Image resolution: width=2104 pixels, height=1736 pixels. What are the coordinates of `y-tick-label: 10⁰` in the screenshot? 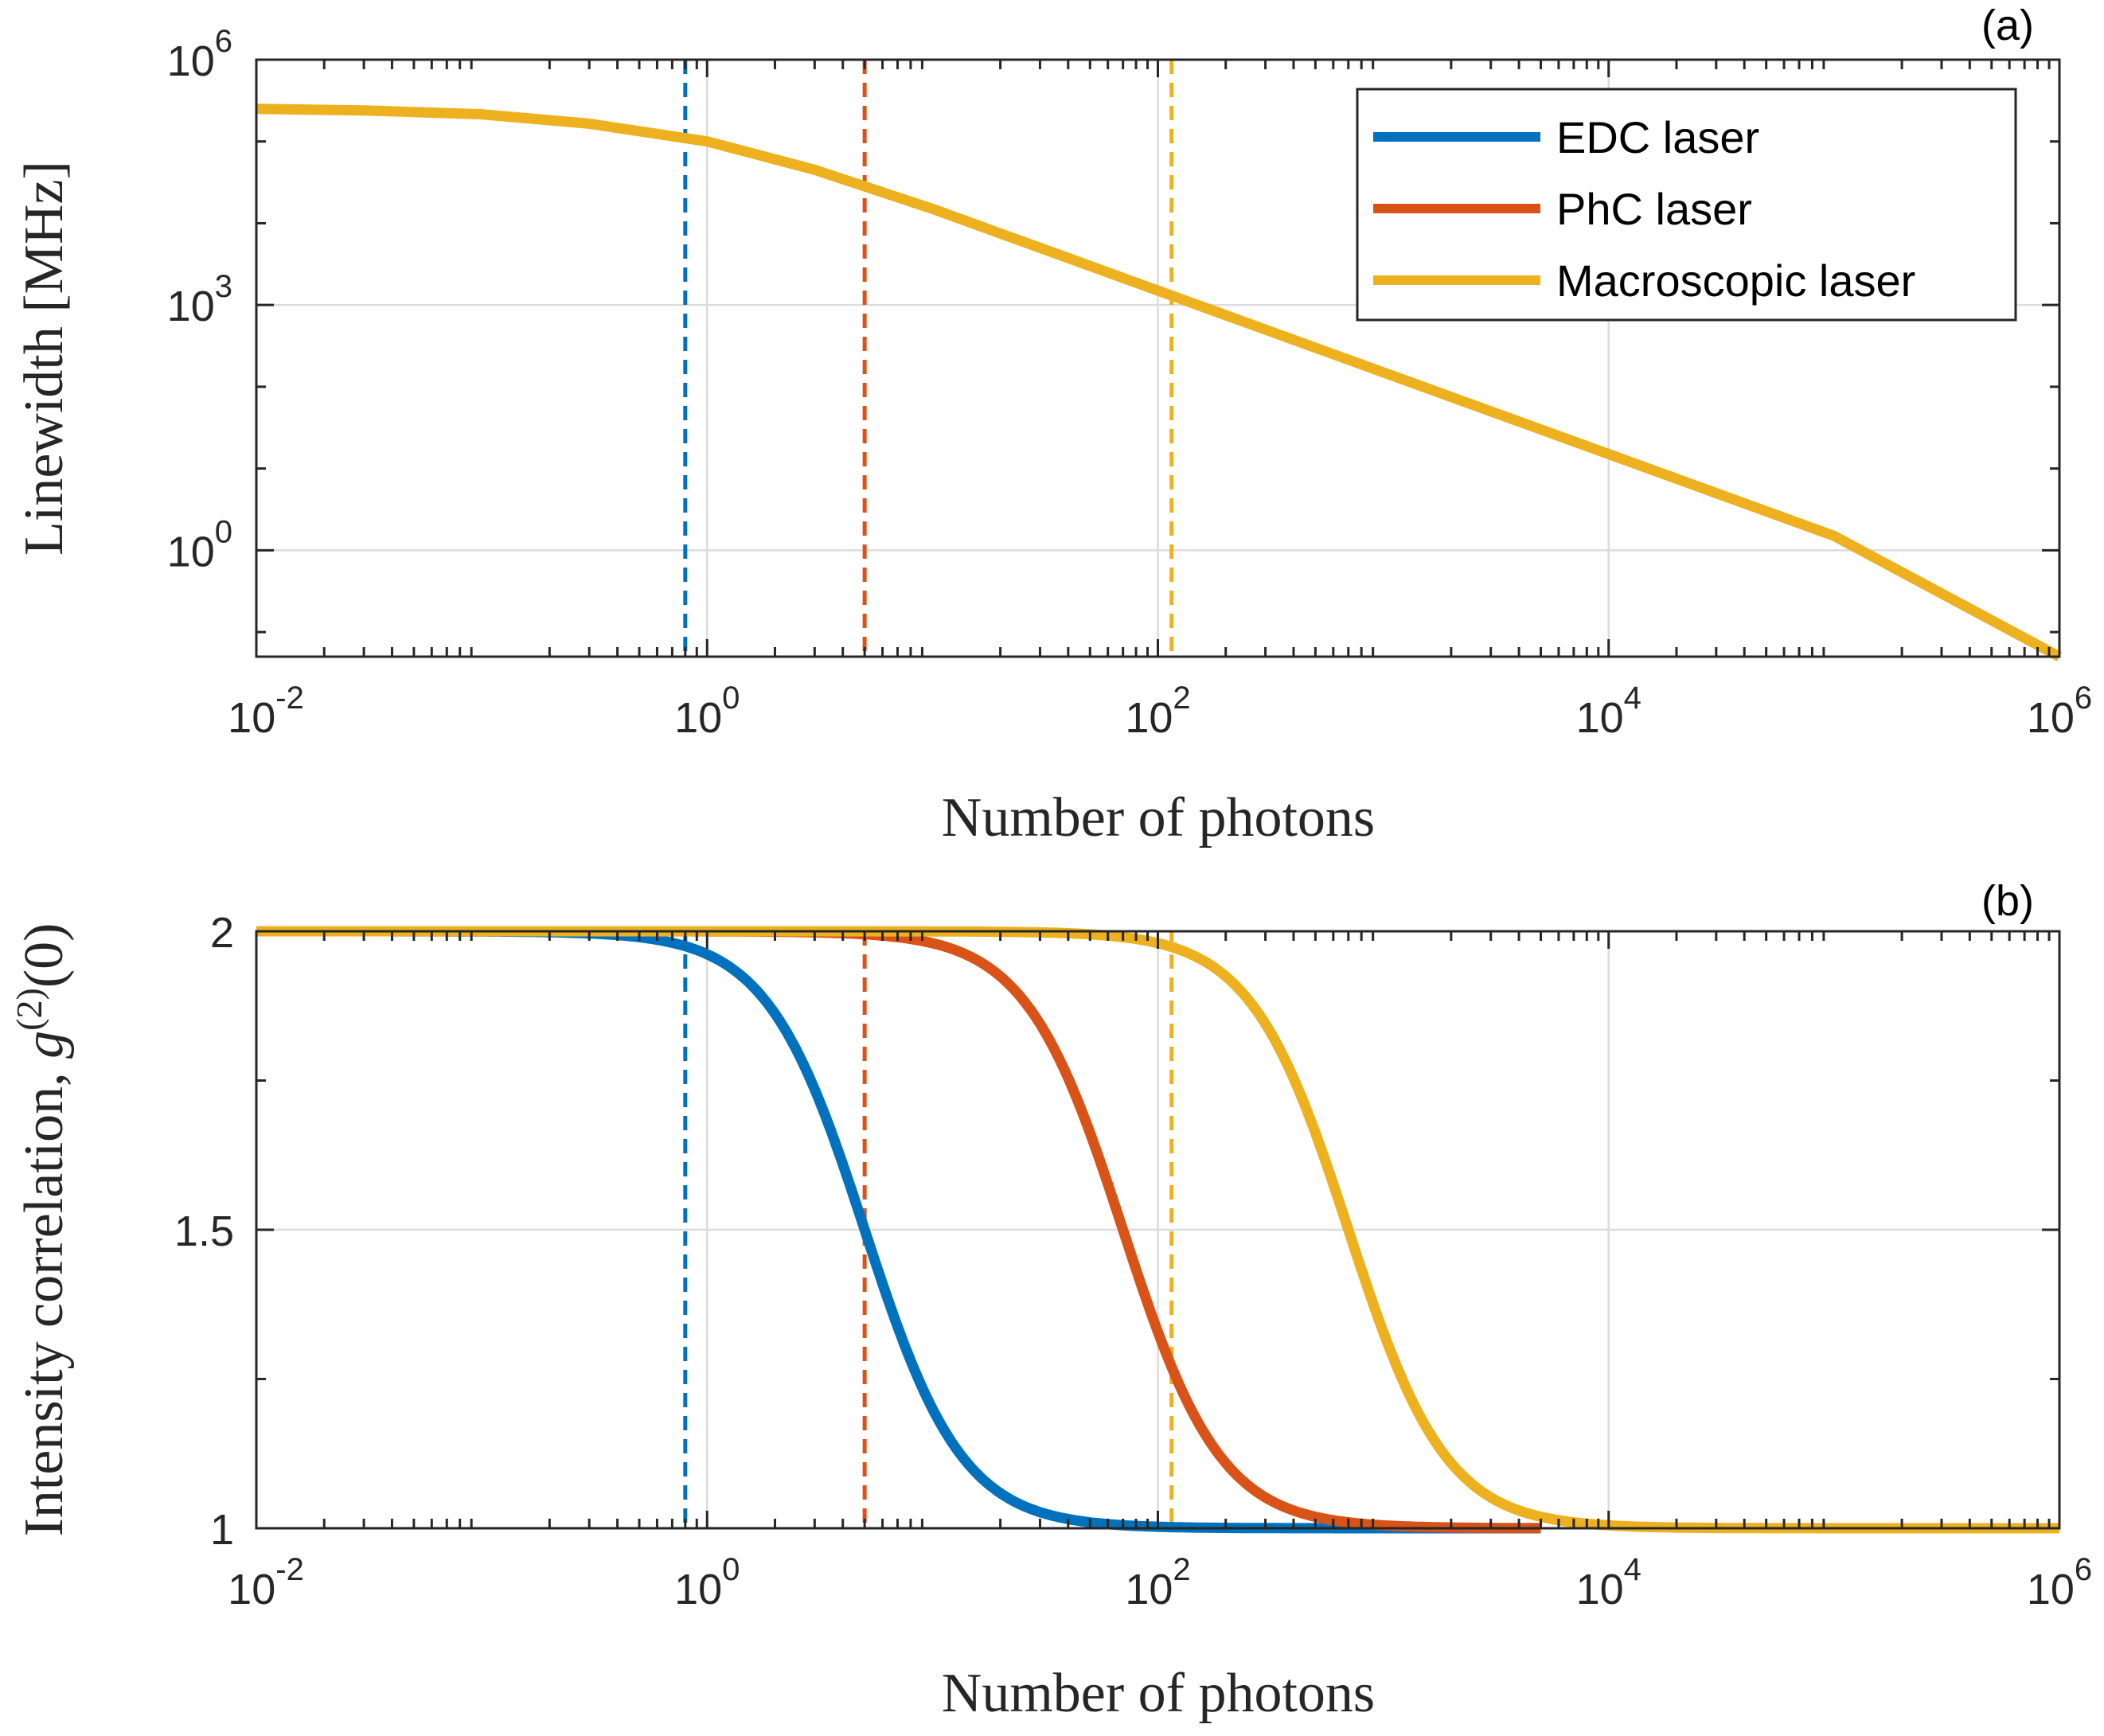 It's located at (200, 544).